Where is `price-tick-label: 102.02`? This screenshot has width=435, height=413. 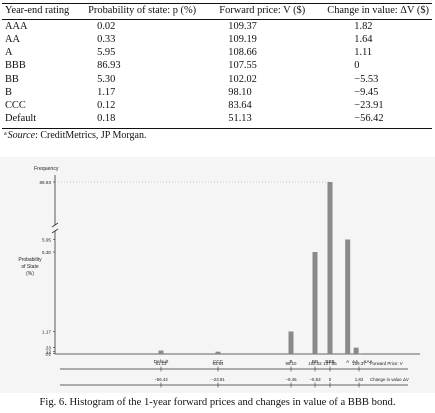
price-tick-label: 102.02 is located at coordinates (315, 363).